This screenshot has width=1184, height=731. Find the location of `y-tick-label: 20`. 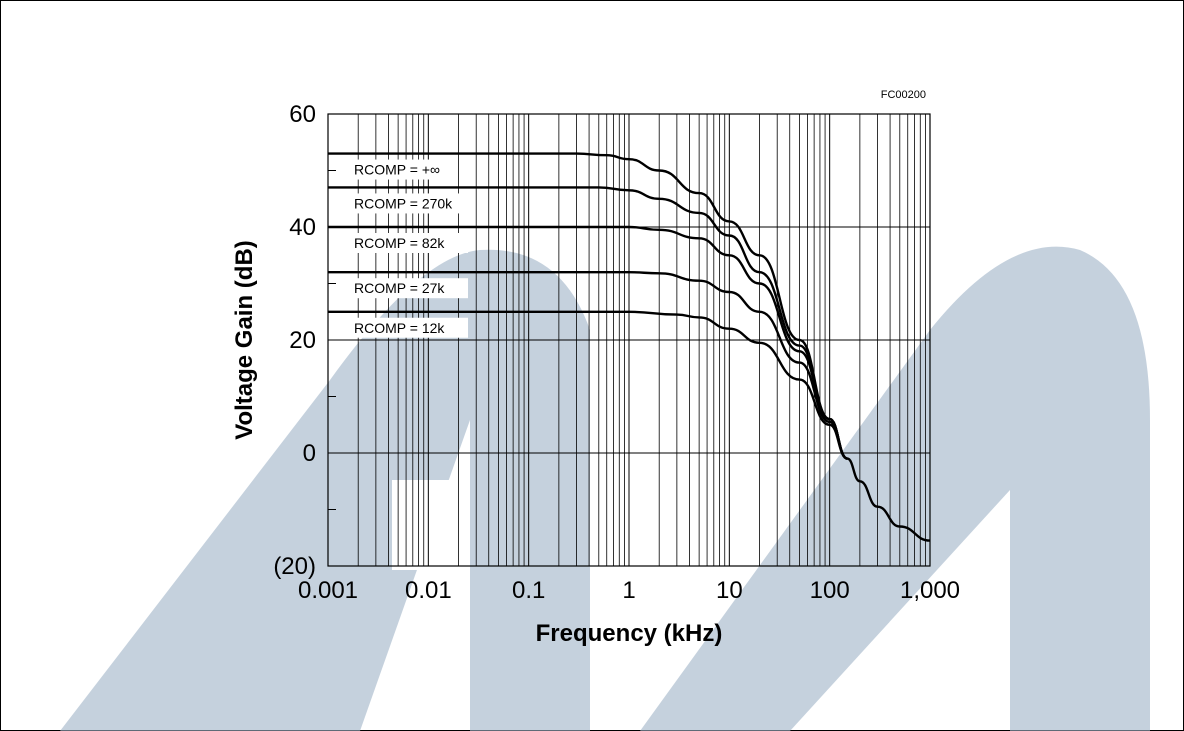

y-tick-label: 20 is located at coordinates (302, 340).